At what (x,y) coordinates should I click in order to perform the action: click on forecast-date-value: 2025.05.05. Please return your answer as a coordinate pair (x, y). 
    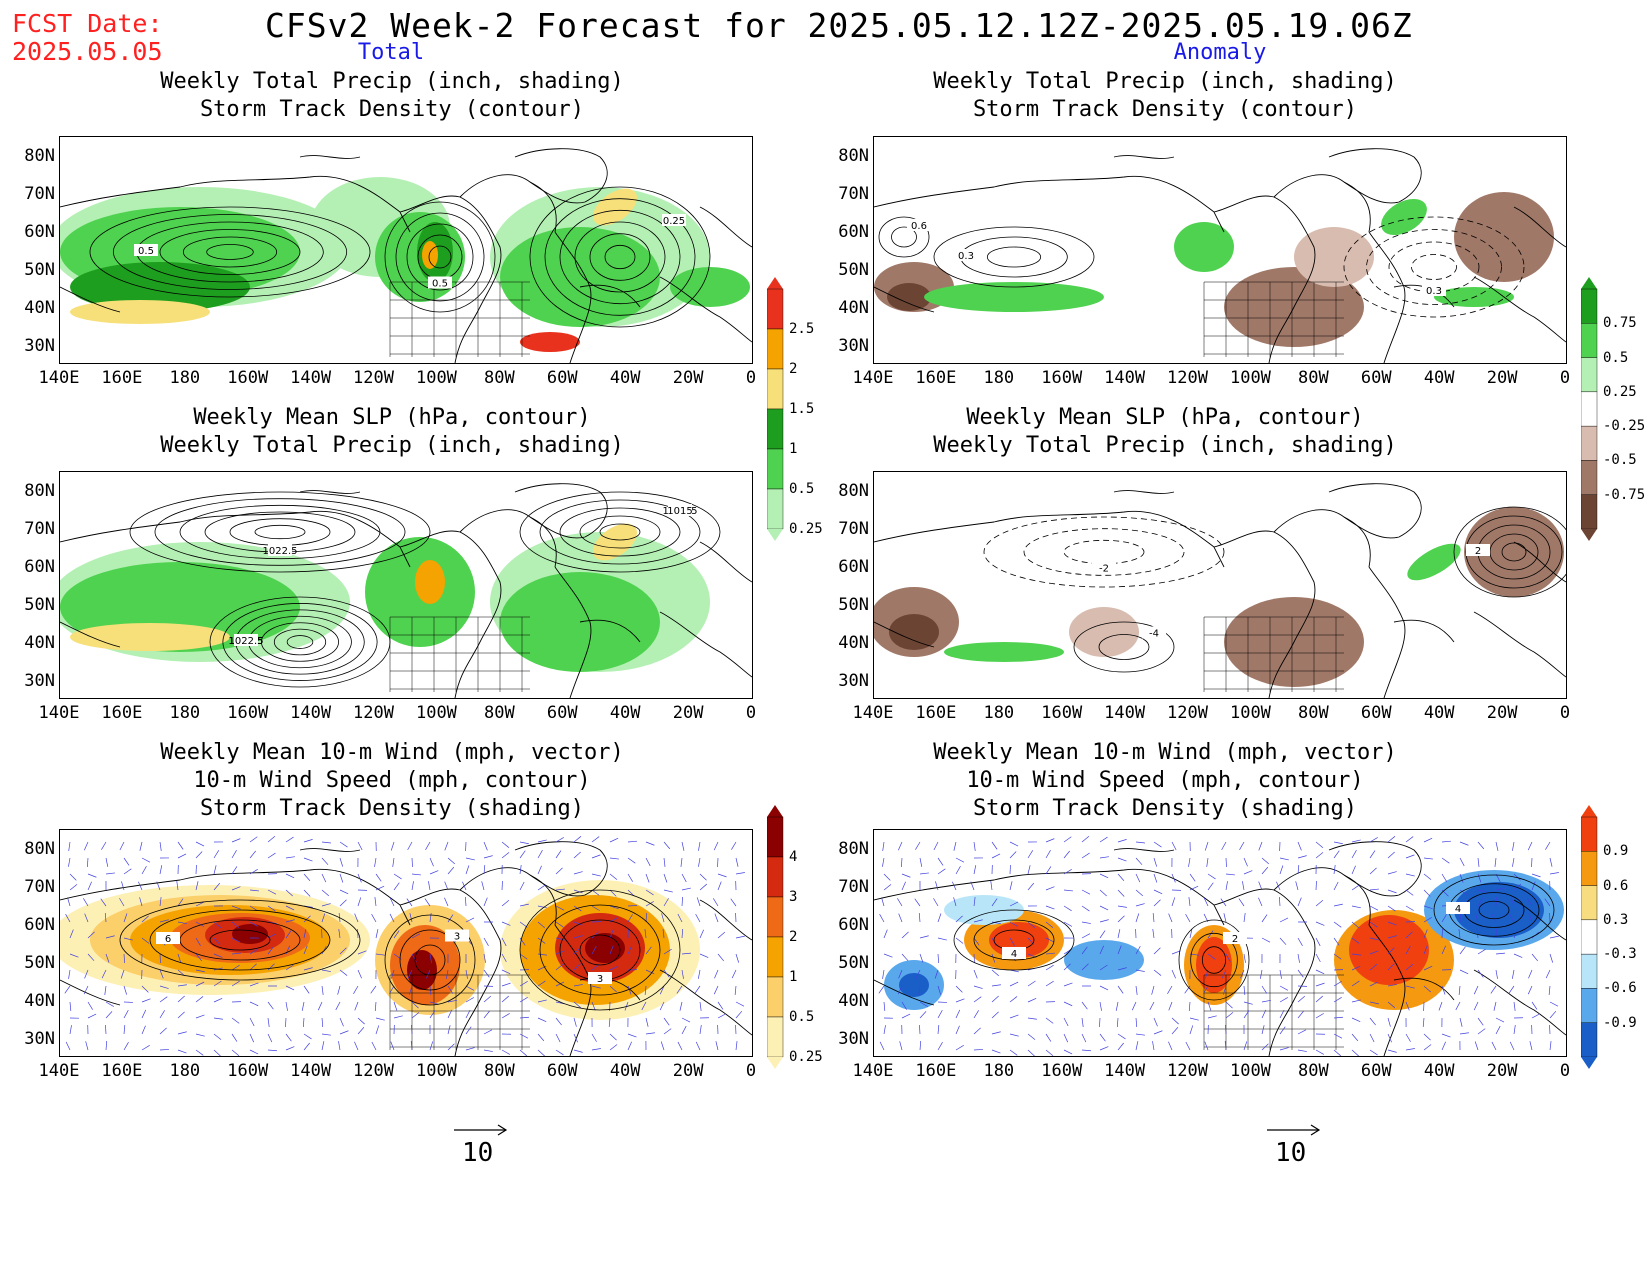
    Looking at the image, I should click on (87, 51).